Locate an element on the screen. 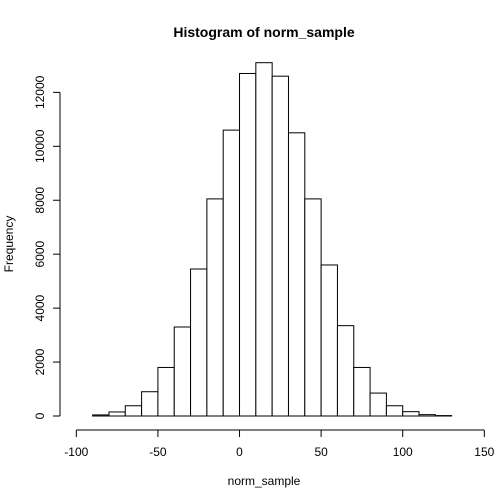 The width and height of the screenshot is (504, 504). x-tick-label: 150 is located at coordinates (484, 452).